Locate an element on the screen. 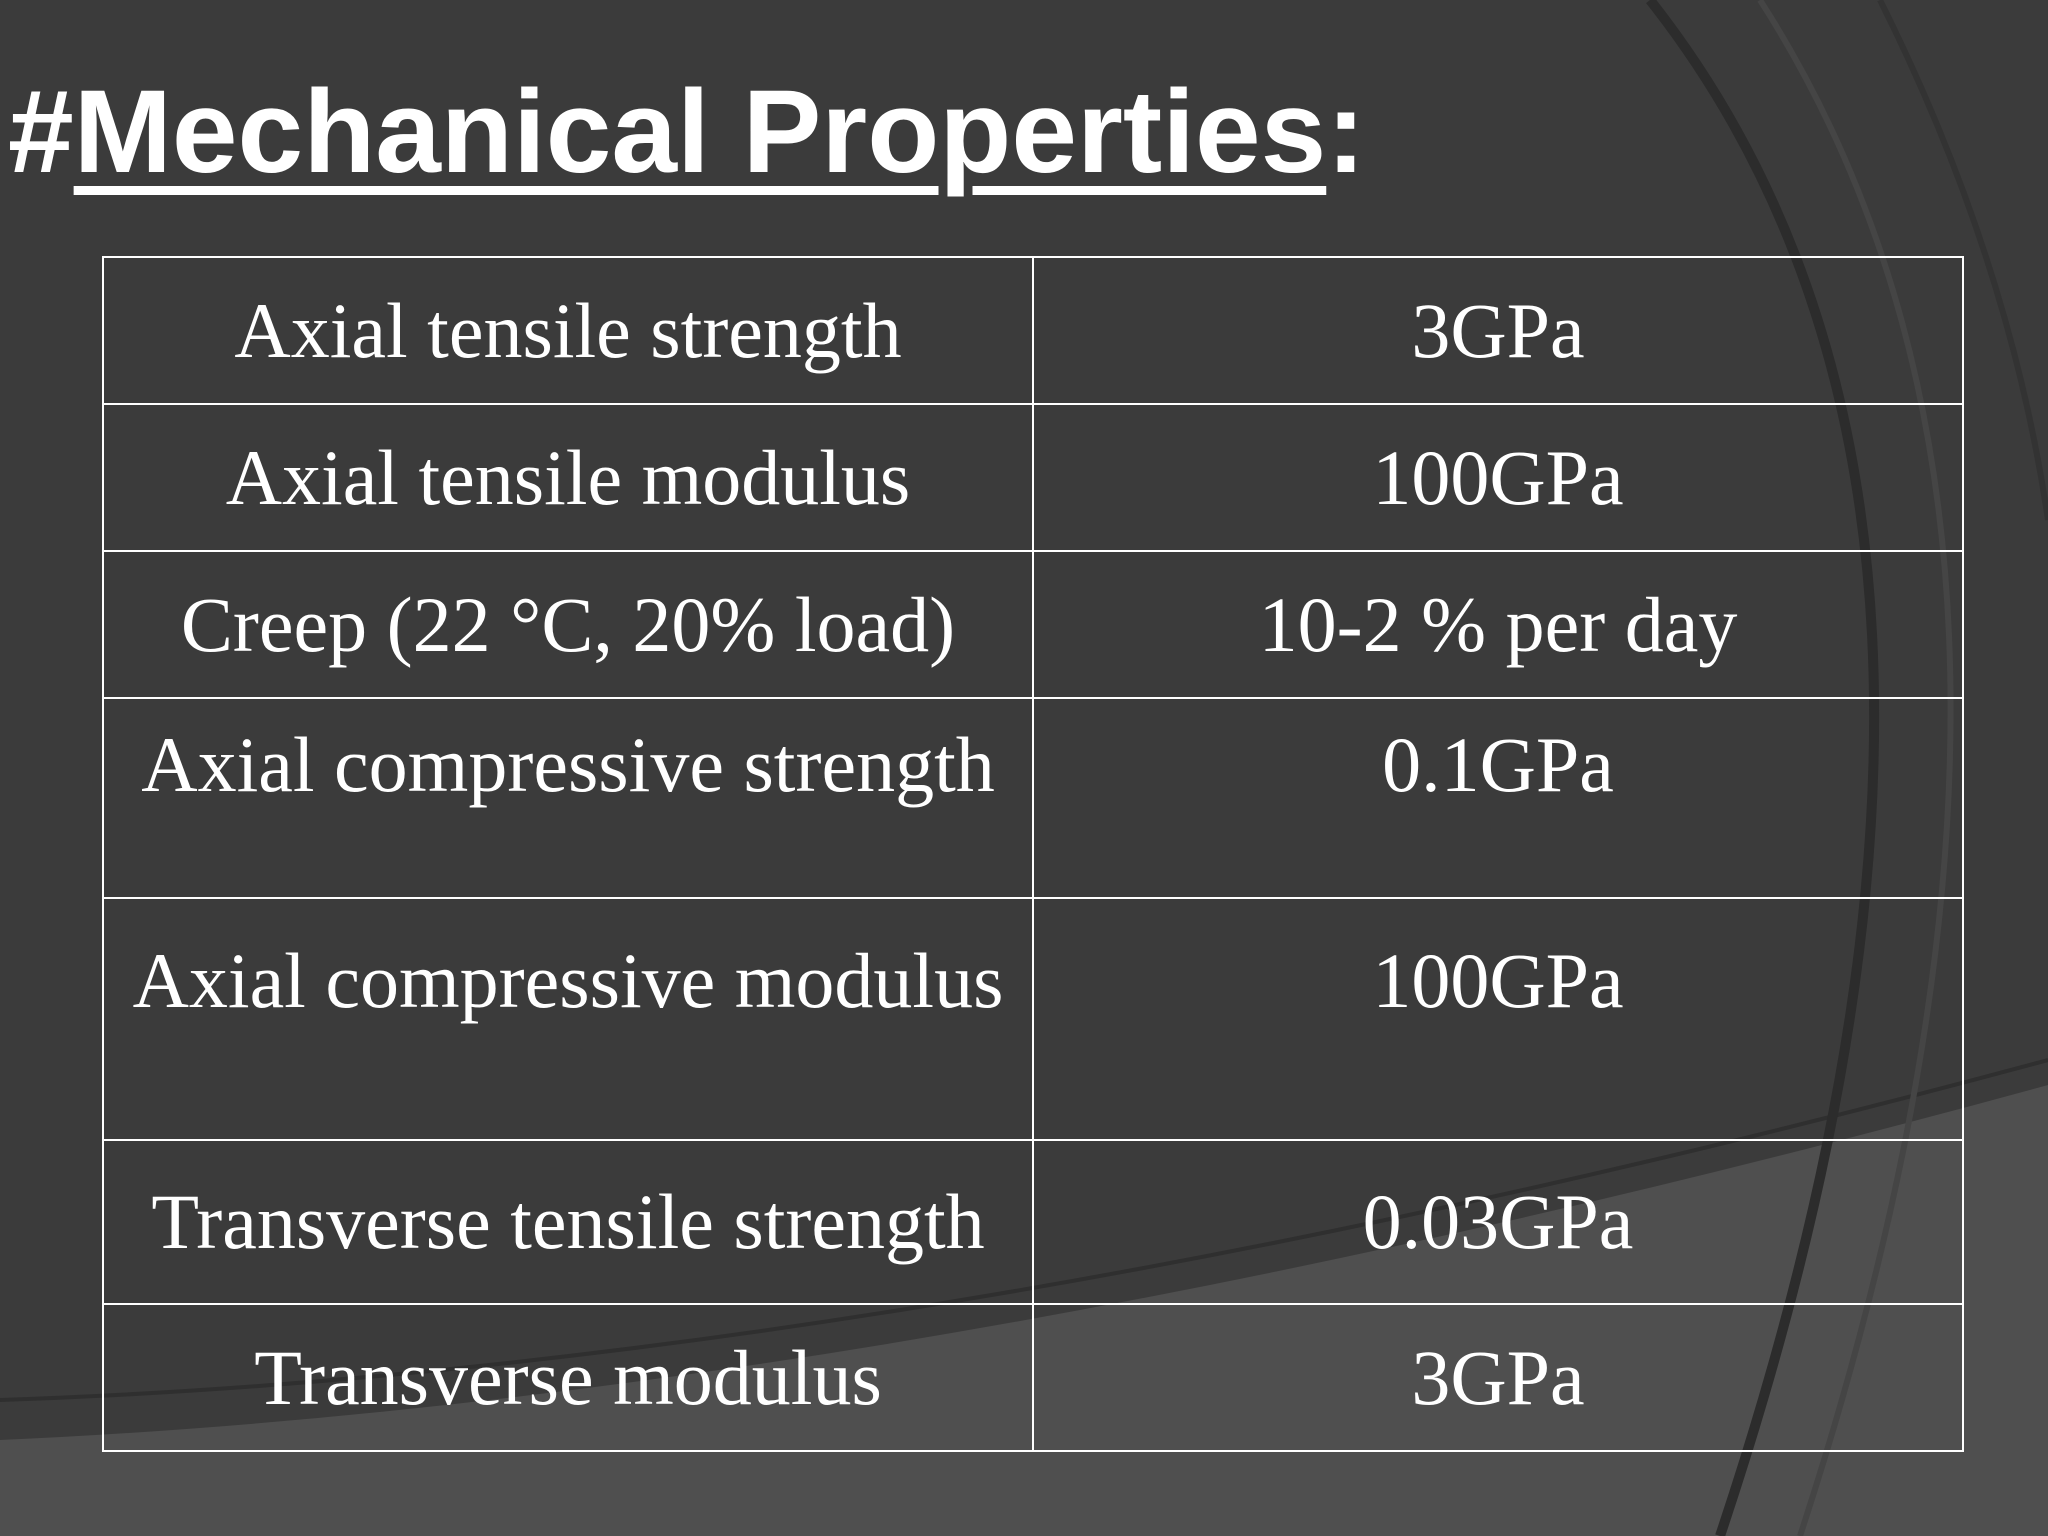 This screenshot has width=2048, height=1536. table-row: Axial tensile modulus 100GPa is located at coordinates (1033, 477).